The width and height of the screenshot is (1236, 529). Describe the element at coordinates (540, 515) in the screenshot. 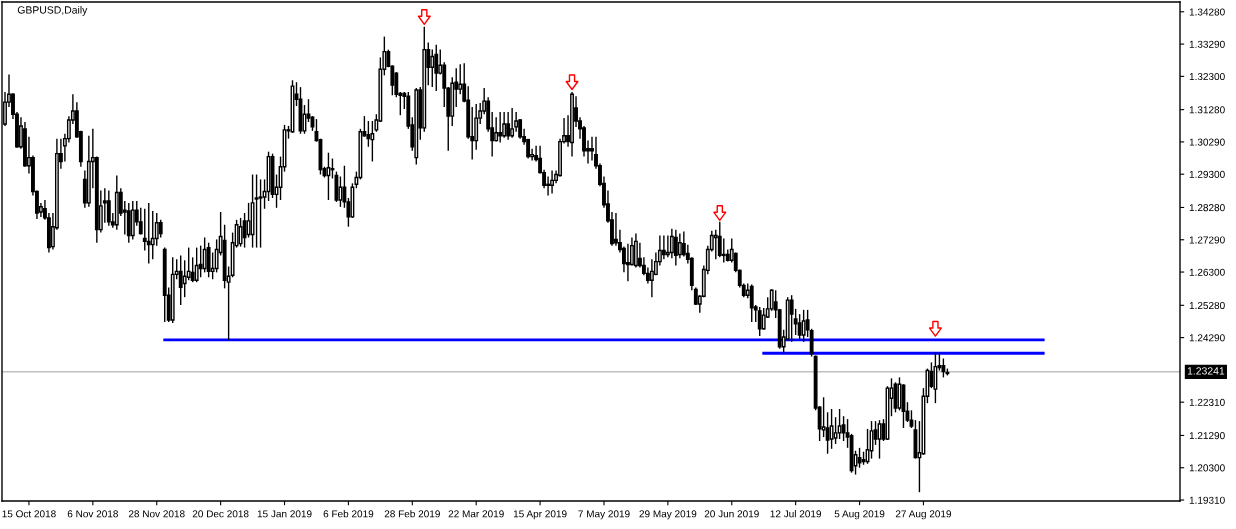

I see `x-tick-label: 15 Apr 2019` at that location.